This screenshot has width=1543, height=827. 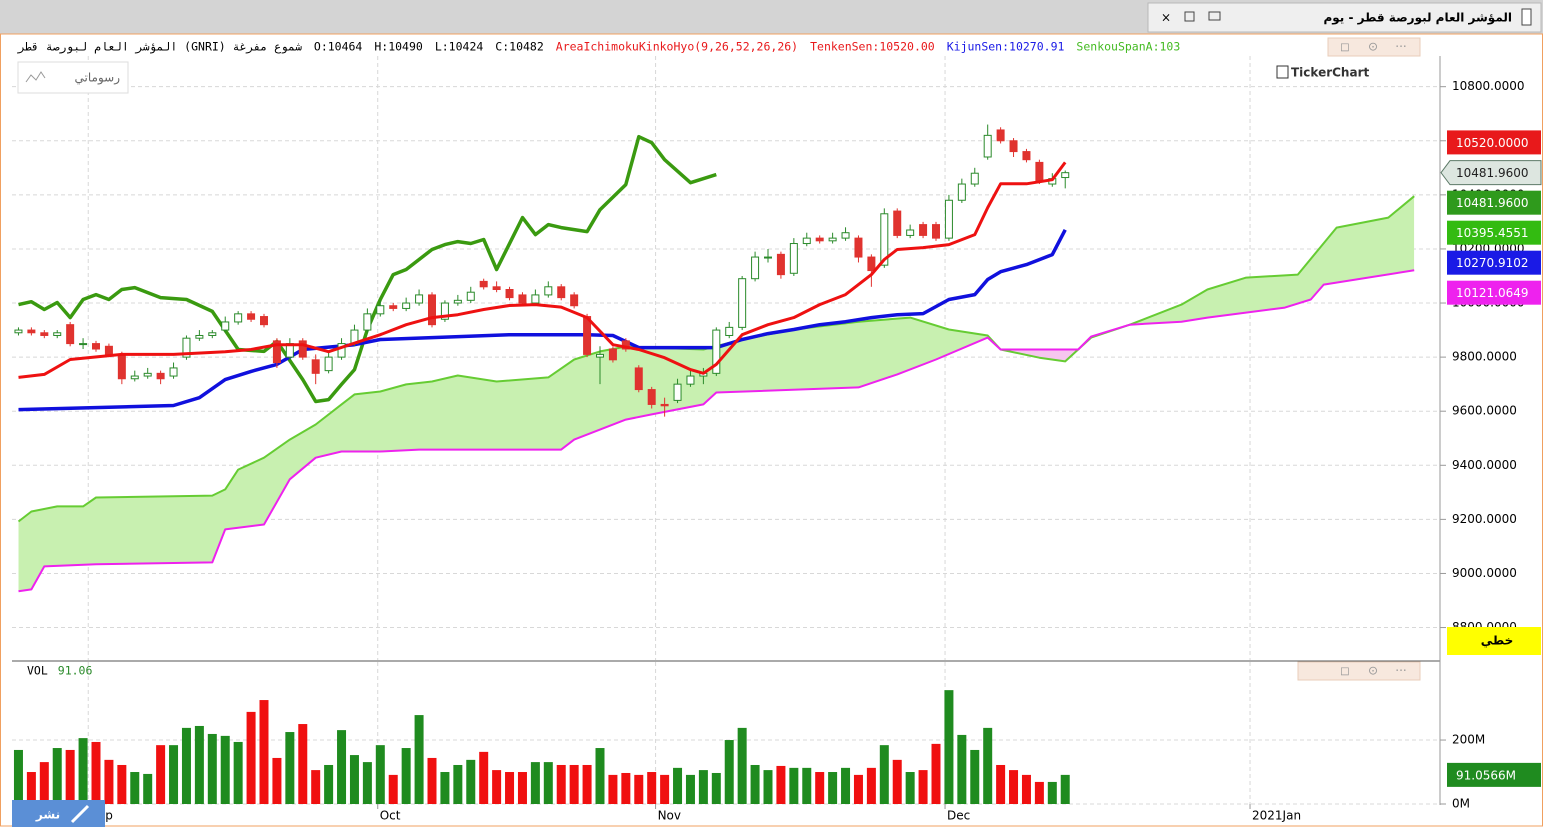 What do you see at coordinates (47, 815) in the screenshot?
I see `share-label: نشر` at bounding box center [47, 815].